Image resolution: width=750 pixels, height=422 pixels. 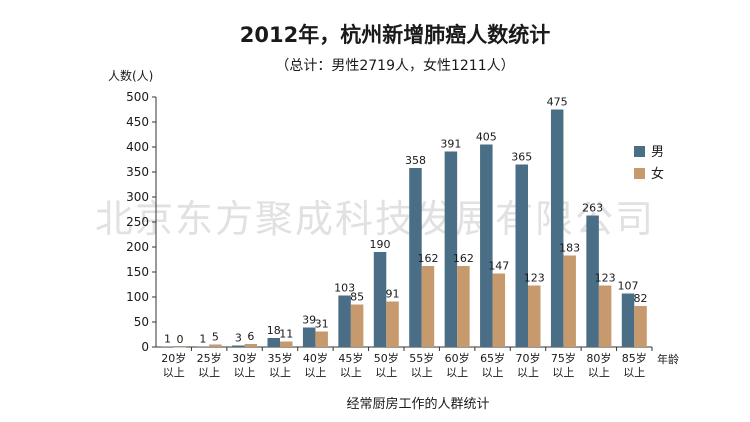 What do you see at coordinates (592, 208) in the screenshot?
I see `data-label-male: 263` at bounding box center [592, 208].